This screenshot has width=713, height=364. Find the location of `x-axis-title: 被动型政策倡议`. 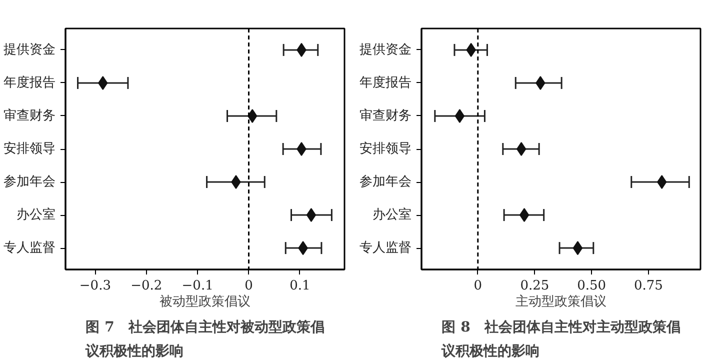

x-axis-title: 被动型政策倡议 is located at coordinates (205, 302).